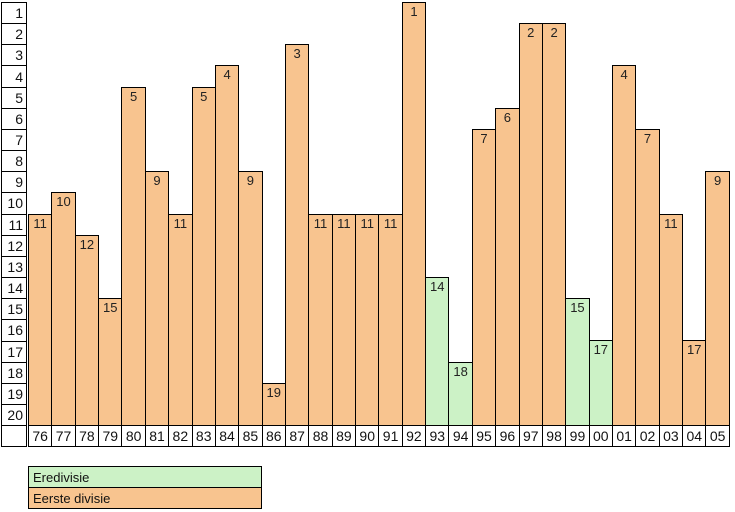 Image resolution: width=735 pixels, height=512 pixels. I want to click on bar-column-79: 15, so click(110, 214).